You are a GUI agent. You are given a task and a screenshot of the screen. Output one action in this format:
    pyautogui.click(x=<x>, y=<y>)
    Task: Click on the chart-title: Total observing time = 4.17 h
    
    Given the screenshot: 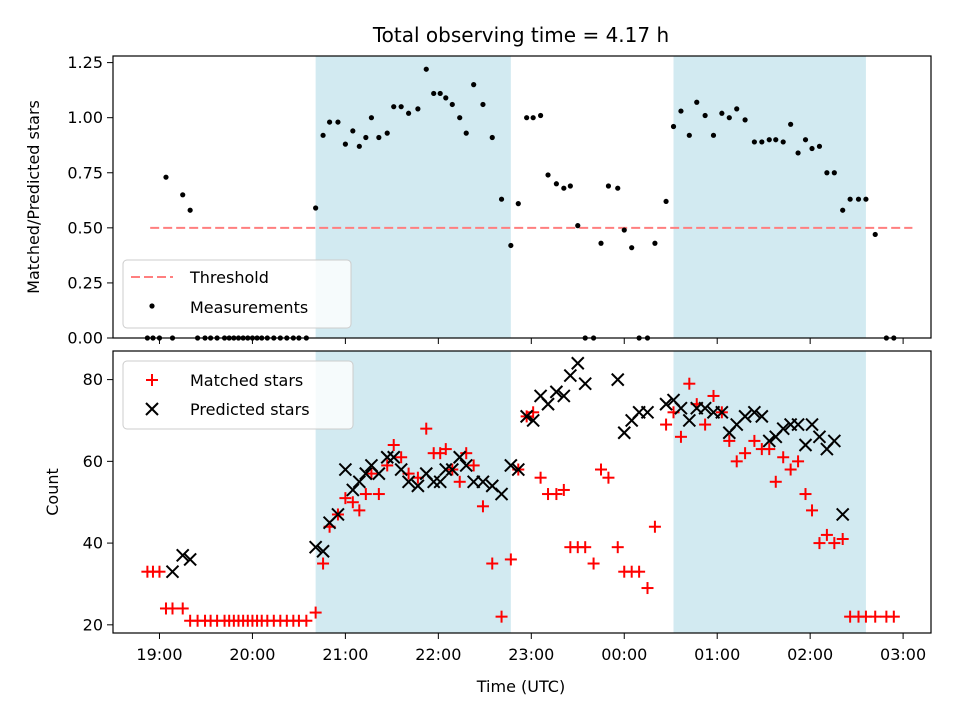 What is the action you would take?
    pyautogui.click(x=520, y=35)
    